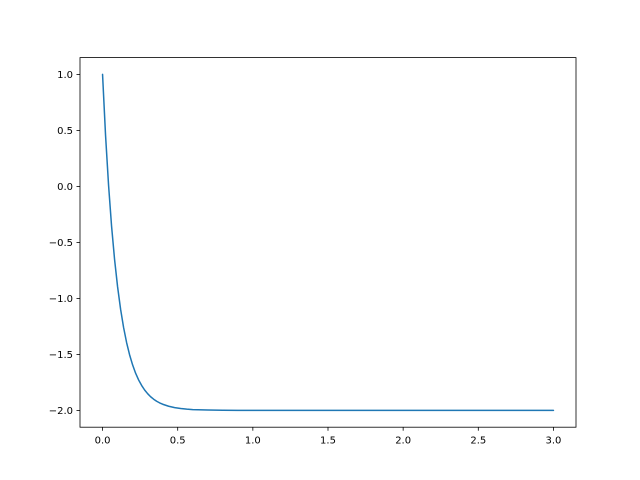 This screenshot has height=480, width=640. Describe the element at coordinates (554, 441) in the screenshot. I see `x-tick-label: 3.0` at that location.